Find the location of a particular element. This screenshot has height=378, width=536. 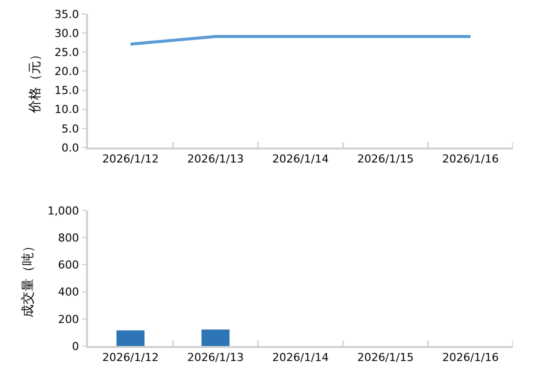

y-tick-label: 25.0 is located at coordinates (67, 52).